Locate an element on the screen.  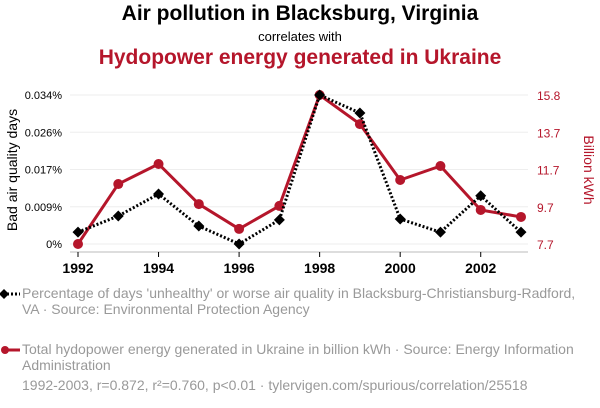
x-tick-label: 1994 is located at coordinates (158, 268).